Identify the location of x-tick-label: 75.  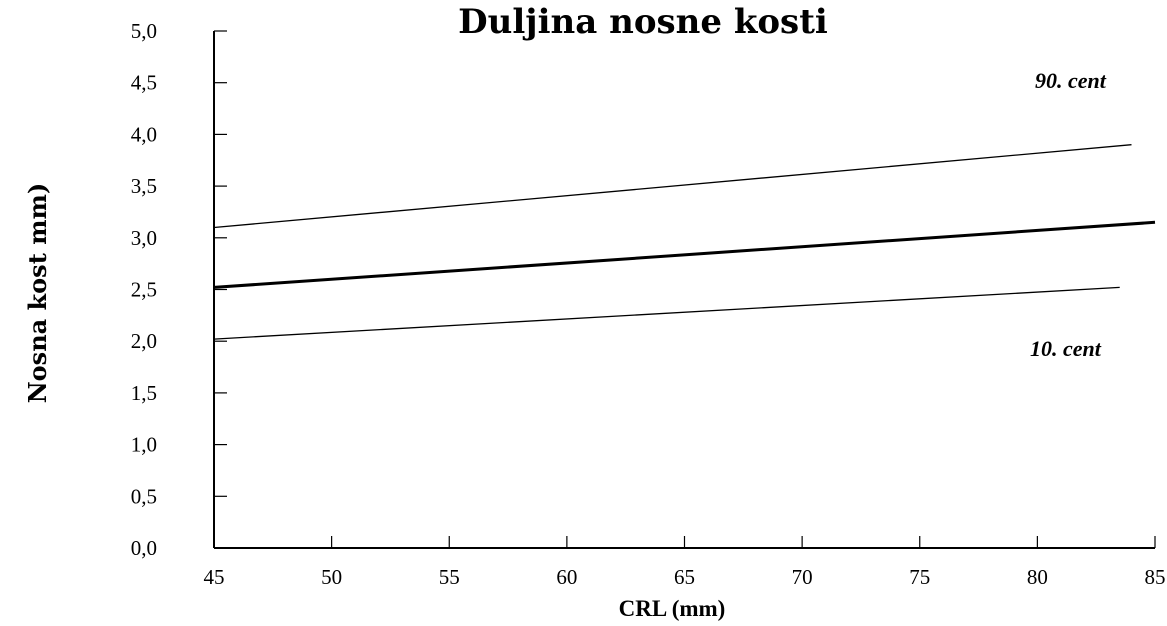
(919, 577).